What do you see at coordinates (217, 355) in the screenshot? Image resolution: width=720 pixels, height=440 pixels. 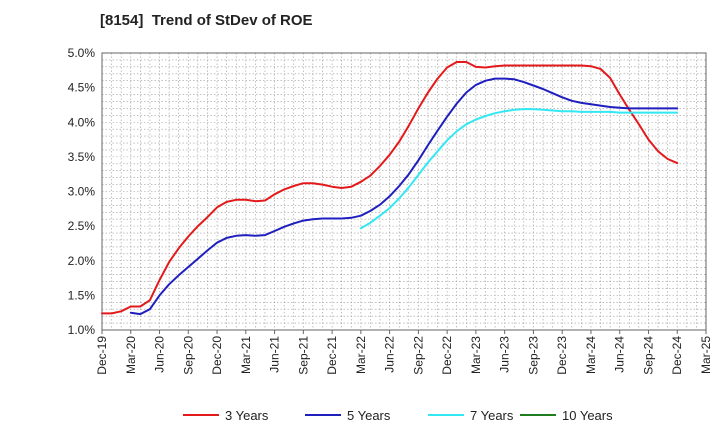 I see `x-tick-label: Dec-20` at bounding box center [217, 355].